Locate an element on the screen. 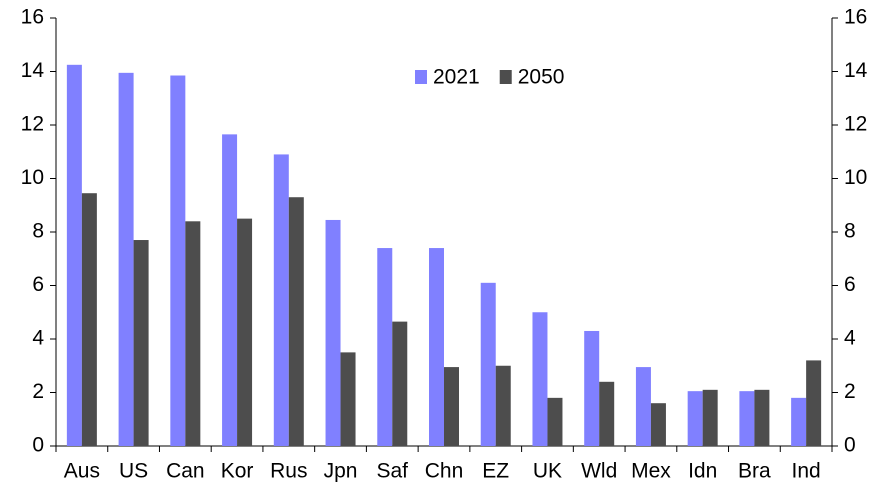 The width and height of the screenshot is (887, 496). y-tick-label: 12 is located at coordinates (32, 124).